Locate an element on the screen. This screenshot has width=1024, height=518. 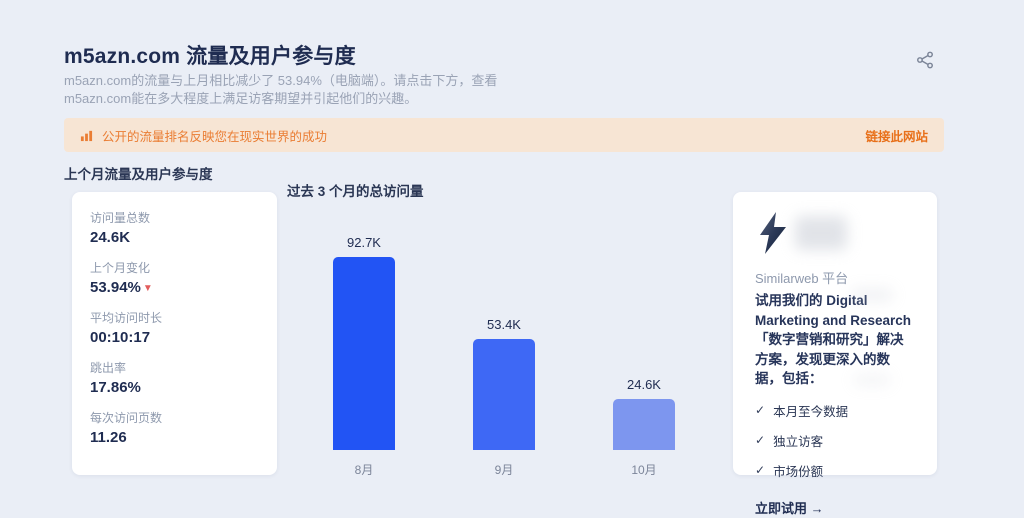
stat-label: 平均访问时长 is located at coordinates (126, 318).